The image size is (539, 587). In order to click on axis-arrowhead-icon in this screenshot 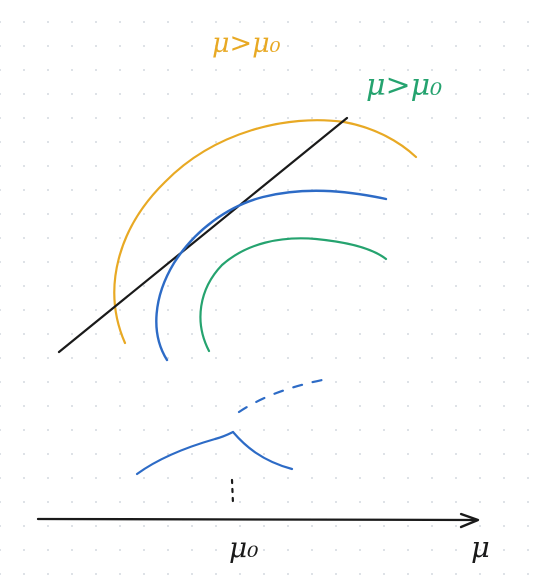, I will do `click(469, 520)`.